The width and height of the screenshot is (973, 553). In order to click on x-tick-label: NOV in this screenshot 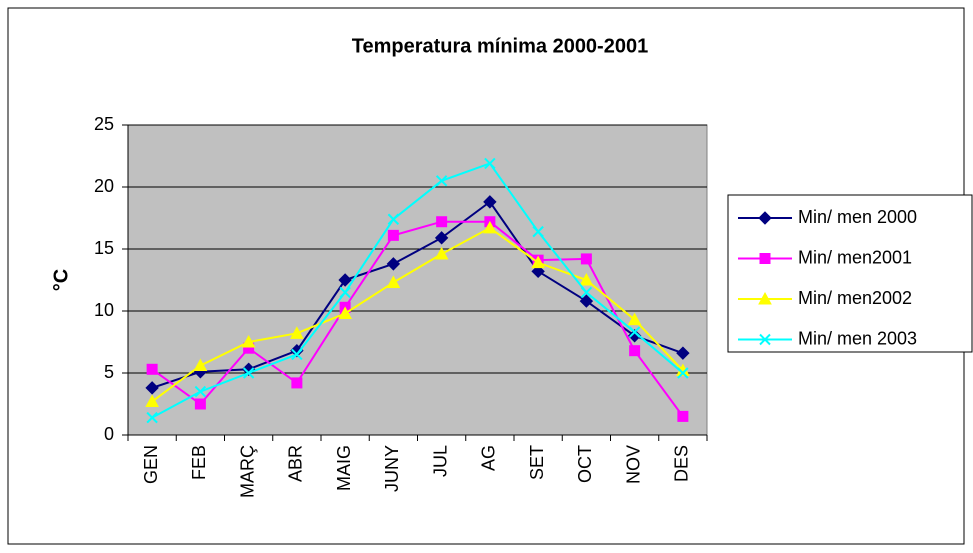, I will do `click(633, 464)`.